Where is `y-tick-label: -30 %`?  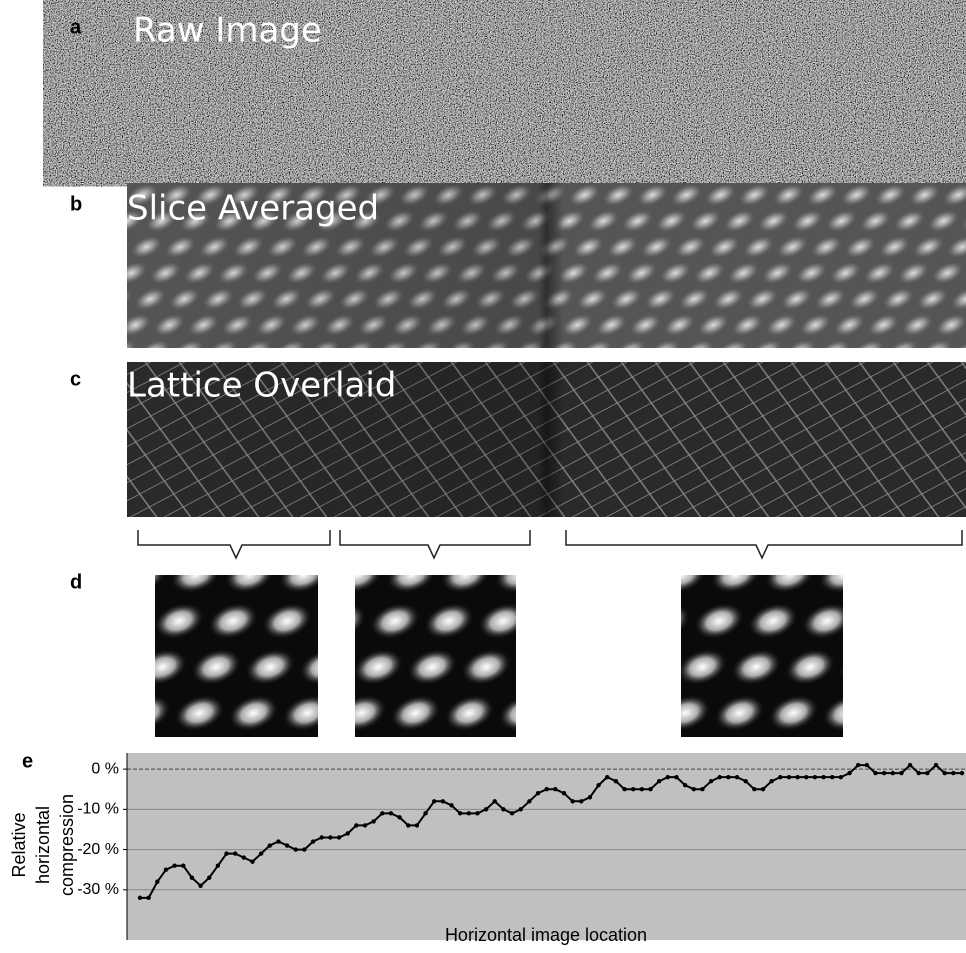 y-tick-label: -30 % is located at coordinates (98, 889).